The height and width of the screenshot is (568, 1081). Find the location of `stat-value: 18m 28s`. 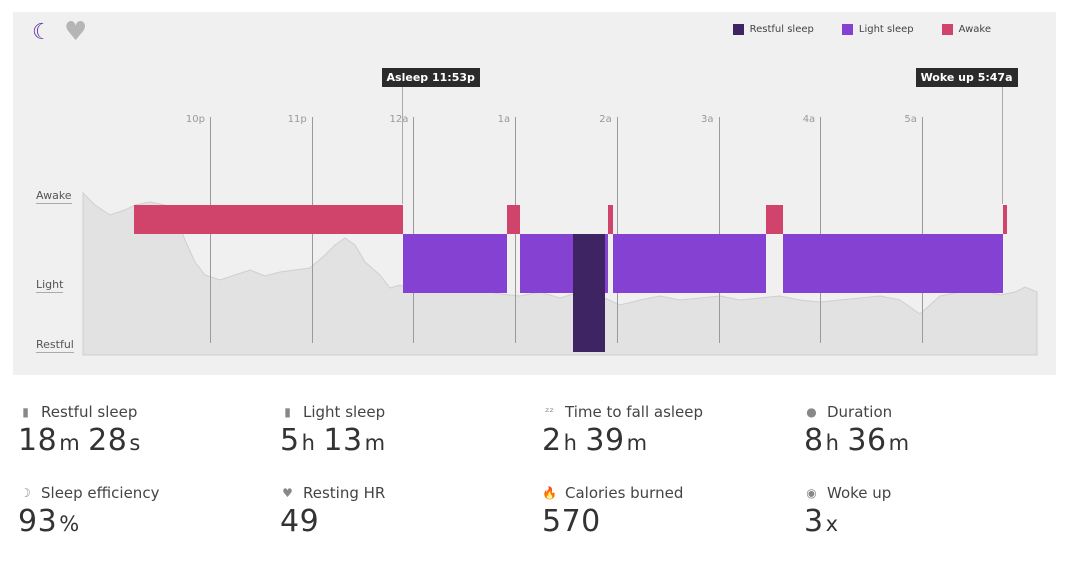

stat-value: 18m 28s is located at coordinates (138, 440).